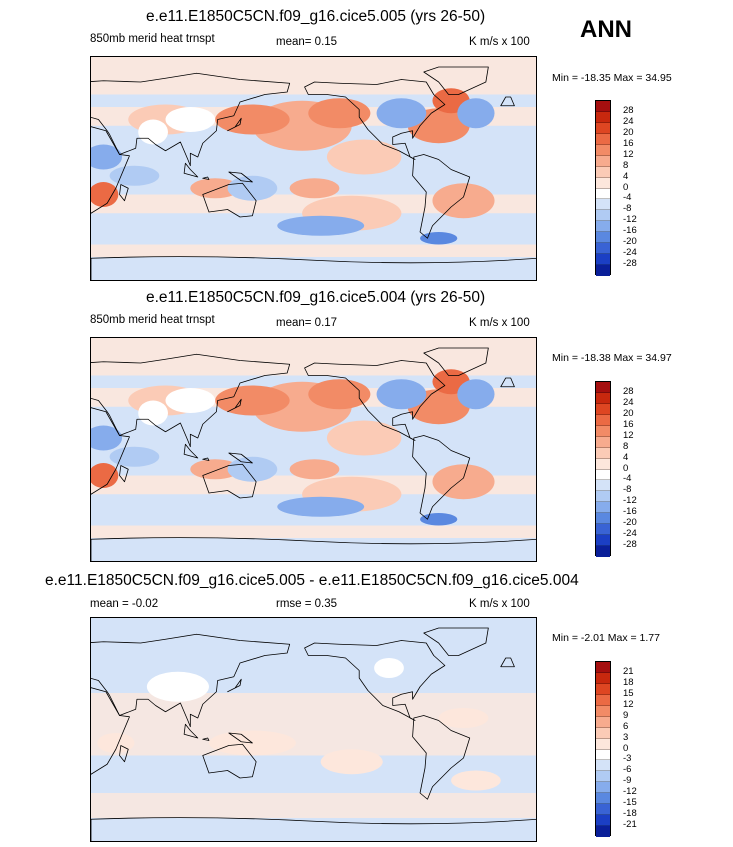  What do you see at coordinates (612, 358) in the screenshot?
I see `panel-2-minmax: Min = -18.38 Max = 34.97` at bounding box center [612, 358].